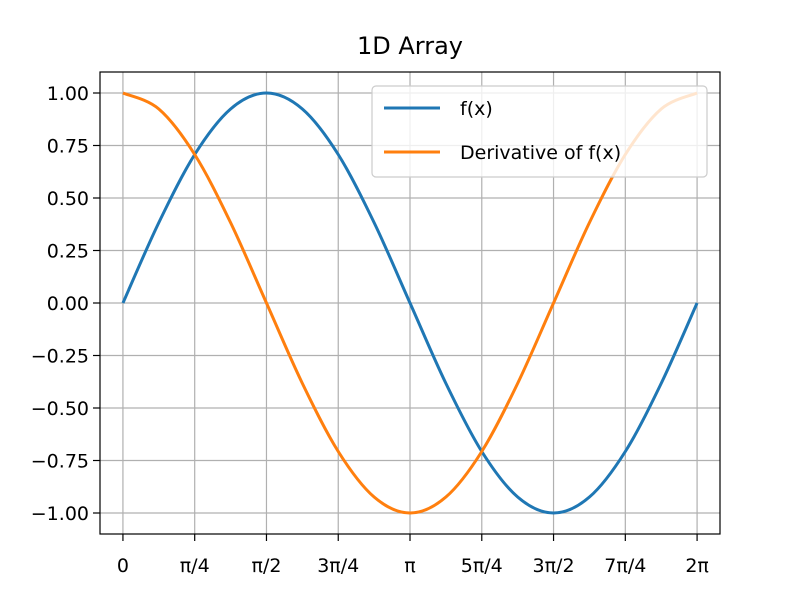 The height and width of the screenshot is (600, 800). What do you see at coordinates (195, 566) in the screenshot?
I see `x-tick-label: π/4` at bounding box center [195, 566].